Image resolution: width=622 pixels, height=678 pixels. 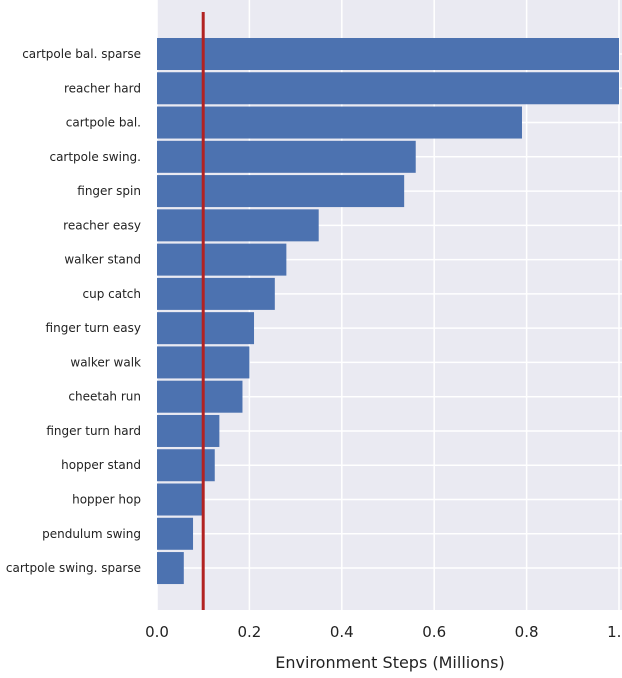 I want to click on y-tick-label: cartpole swing., so click(x=95, y=157).